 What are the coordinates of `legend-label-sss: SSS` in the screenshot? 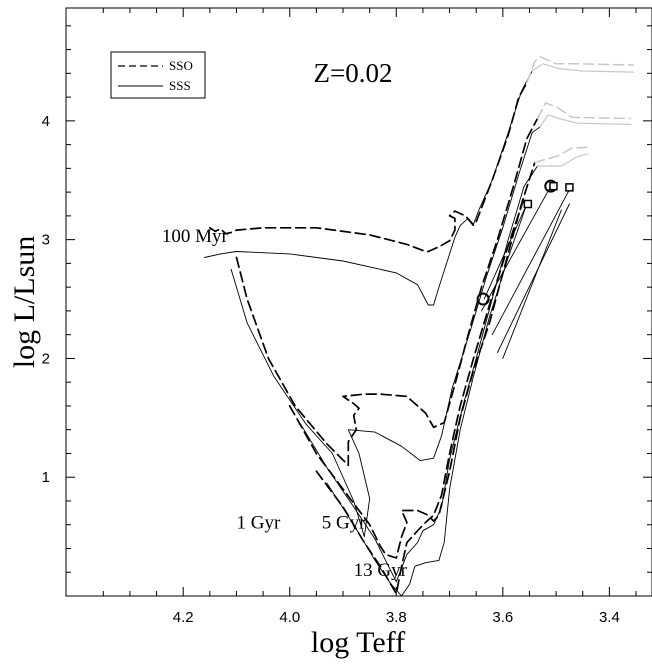 It's located at (180, 85).